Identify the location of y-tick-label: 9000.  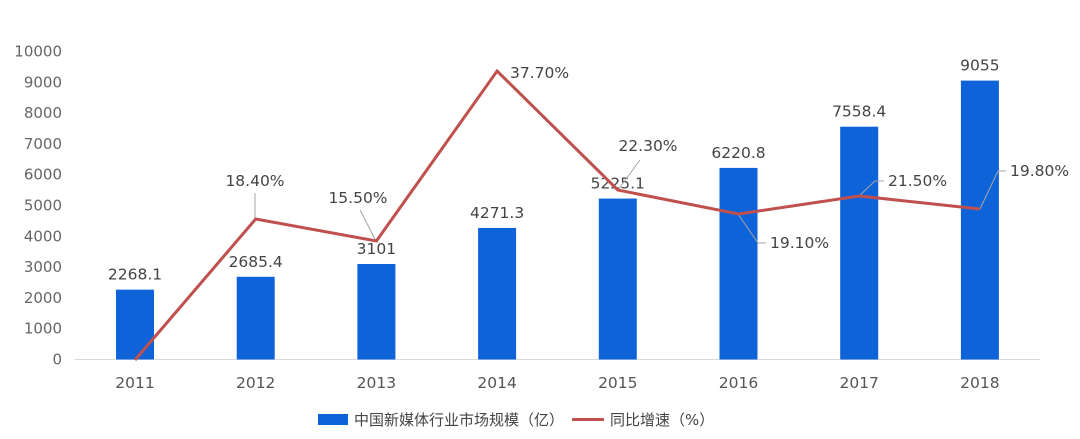
(43, 82).